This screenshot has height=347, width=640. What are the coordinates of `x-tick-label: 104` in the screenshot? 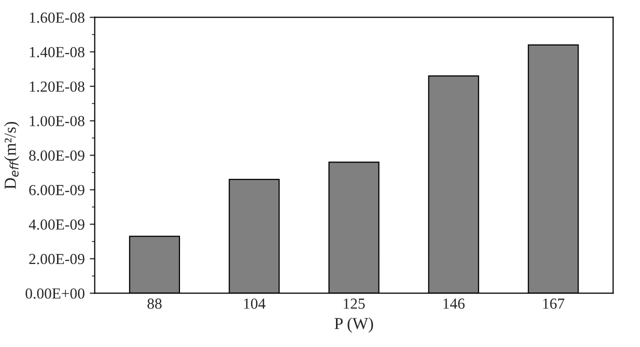 It's located at (255, 303).